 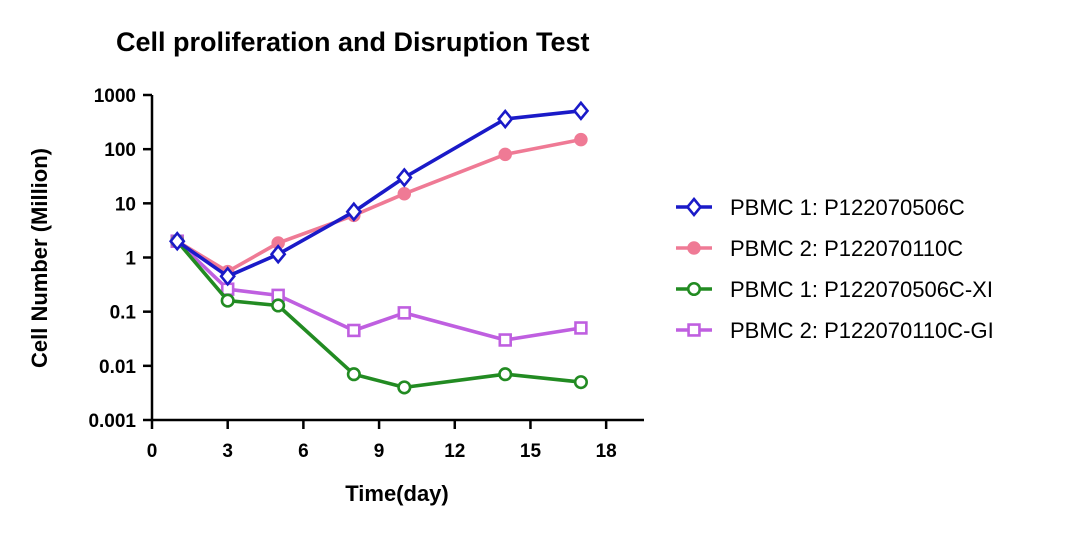 What do you see at coordinates (112, 421) in the screenshot?
I see `y-tick-label: 0.001` at bounding box center [112, 421].